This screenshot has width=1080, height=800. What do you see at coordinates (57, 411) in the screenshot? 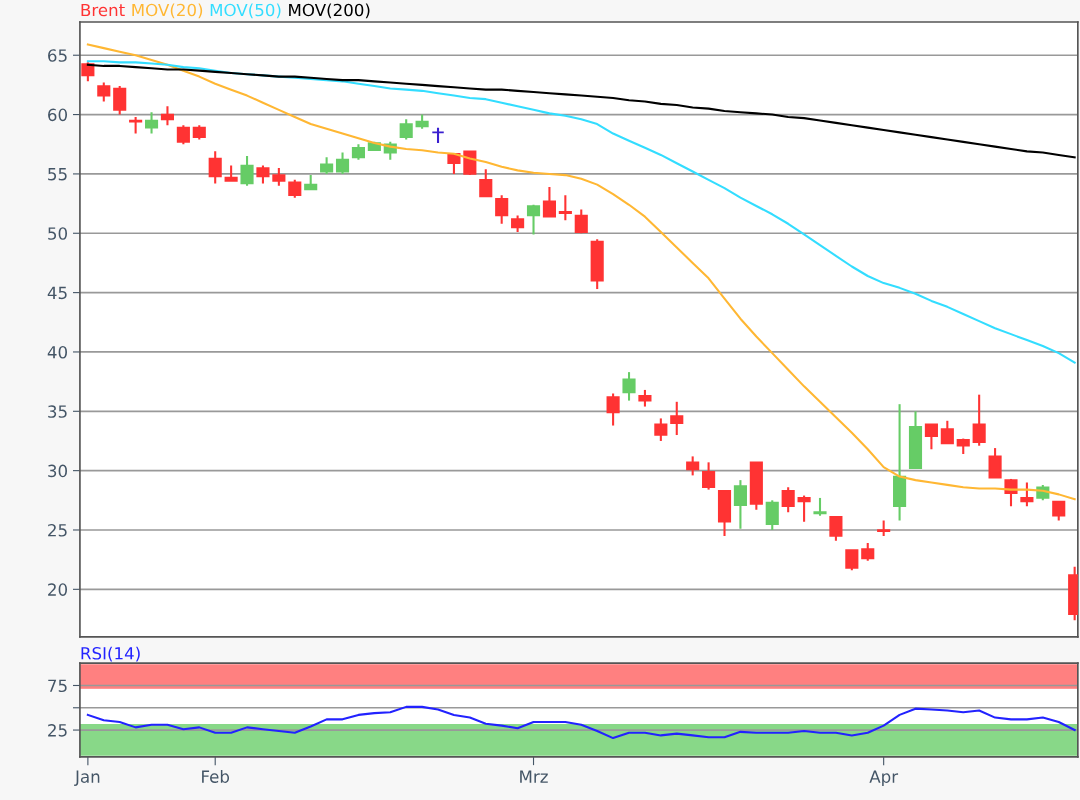
I see `y-tick-label: 35` at bounding box center [57, 411].